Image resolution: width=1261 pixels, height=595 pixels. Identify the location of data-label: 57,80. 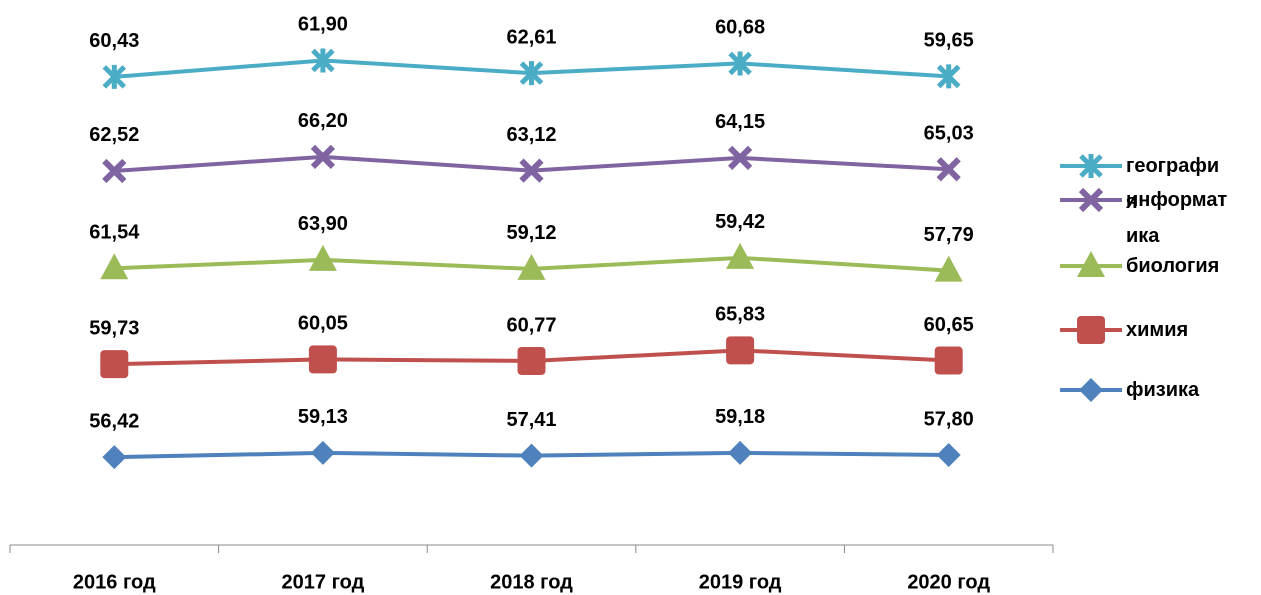
(949, 419).